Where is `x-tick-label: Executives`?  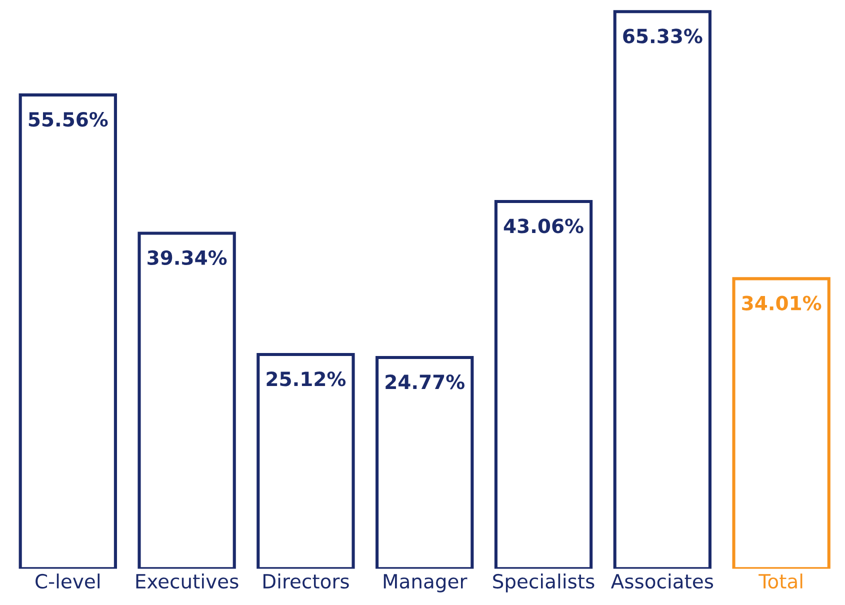
x-tick-label: Executives is located at coordinates (187, 581).